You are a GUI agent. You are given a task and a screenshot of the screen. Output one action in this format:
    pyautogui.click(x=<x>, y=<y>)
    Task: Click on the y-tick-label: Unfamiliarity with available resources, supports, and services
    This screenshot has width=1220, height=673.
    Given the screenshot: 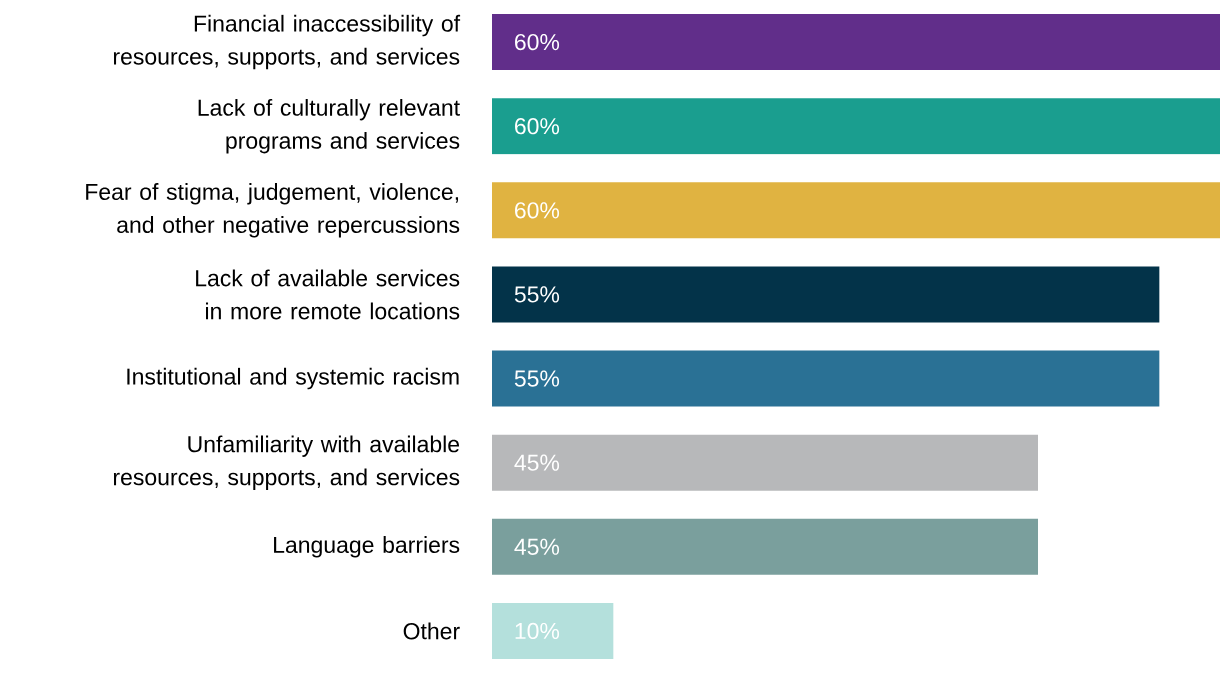 What is the action you would take?
    pyautogui.click(x=286, y=462)
    